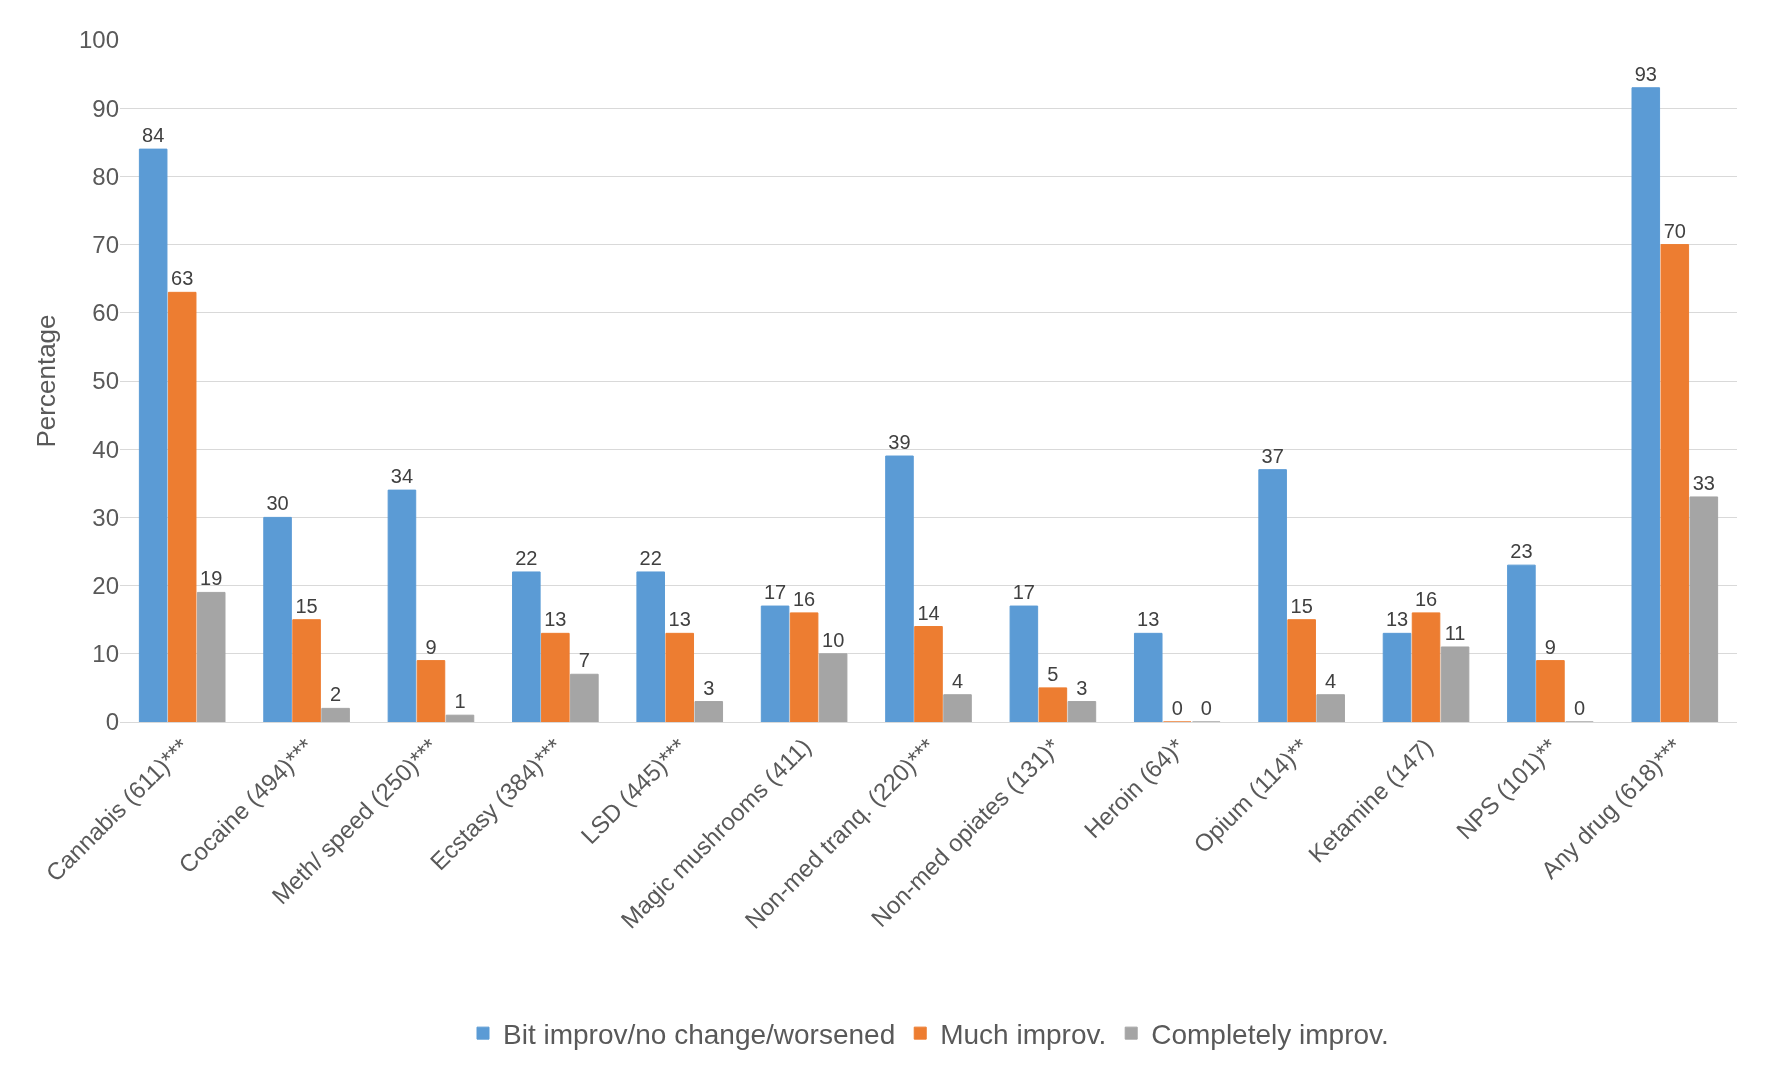 The height and width of the screenshot is (1071, 1767). I want to click on y-tick-label: 70, so click(105, 244).